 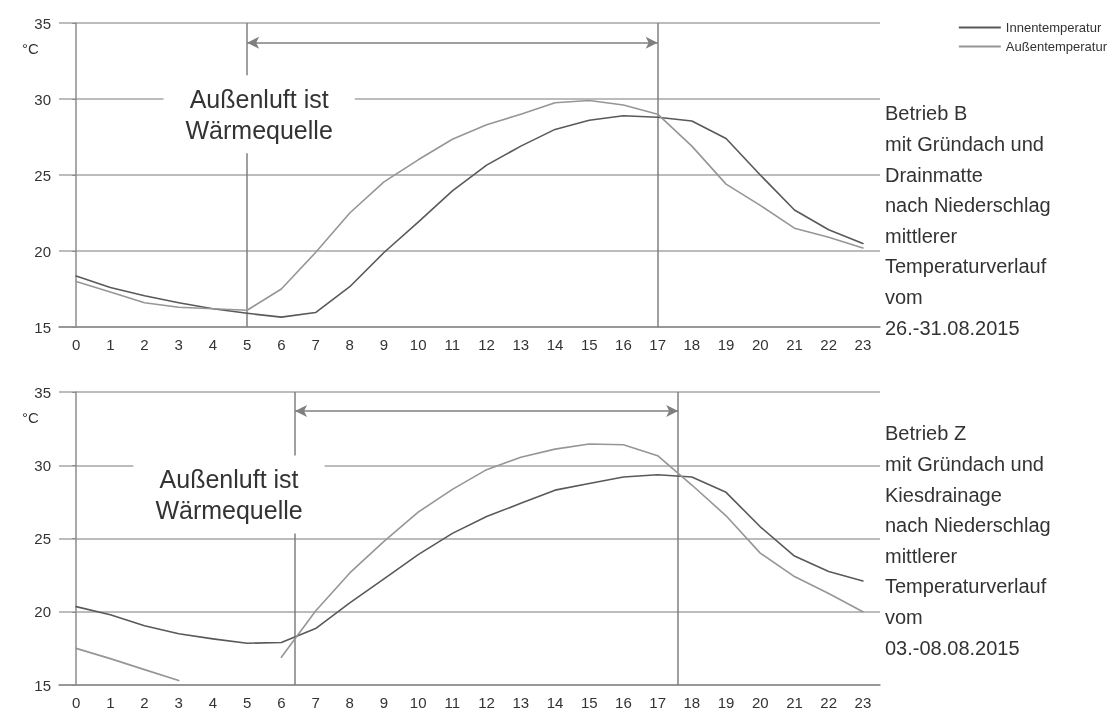 I want to click on text: Betrieb Z mit Gründach und Kiesdrainage nach Niederschlag mittlerer Temperaturverlauf vom 03.-08.08.2015, so click(x=968, y=540).